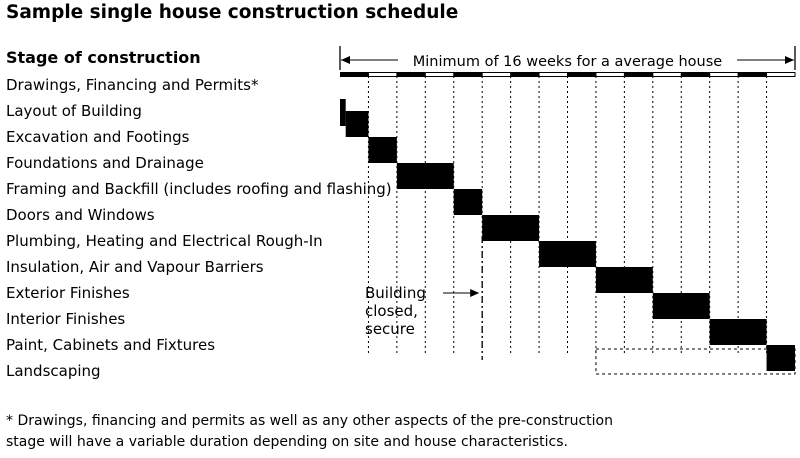 This screenshot has height=458, width=800. I want to click on stage-label: Insulation, Air and Vapour Barriers, so click(135, 267).